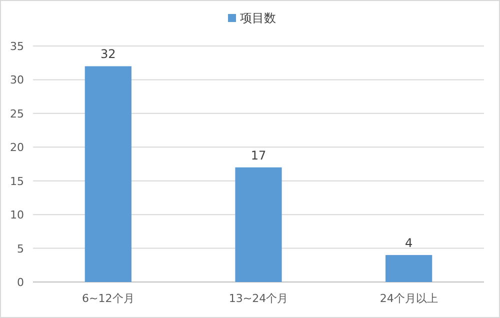  What do you see at coordinates (17, 46) in the screenshot?
I see `y-tick-label: 35` at bounding box center [17, 46].